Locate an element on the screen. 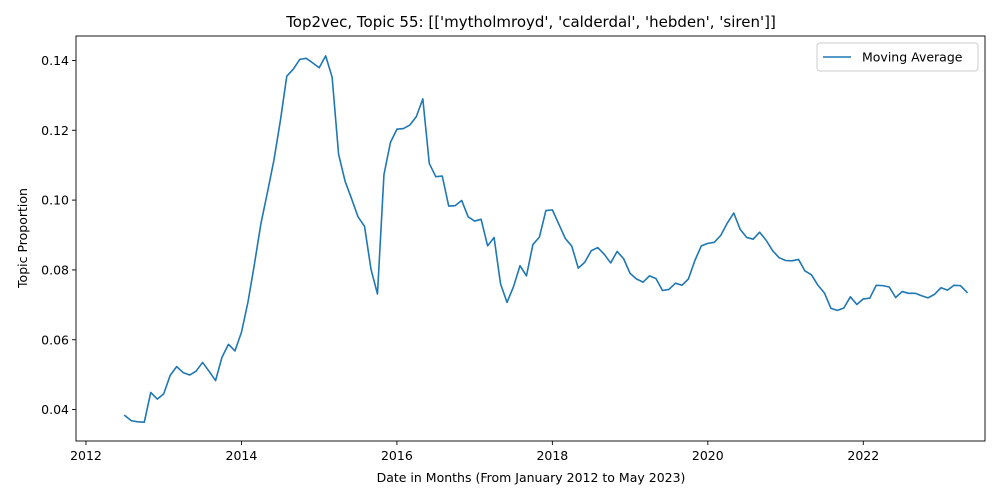 The height and width of the screenshot is (500, 1000). x-tick-label: 2014 is located at coordinates (242, 455).